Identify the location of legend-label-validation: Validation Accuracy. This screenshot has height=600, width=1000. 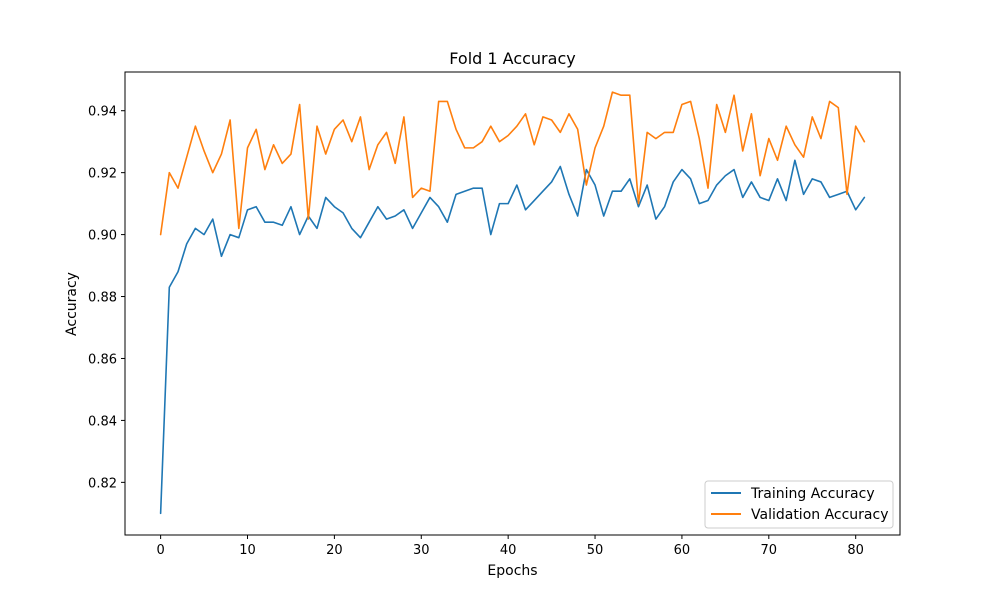
(820, 515).